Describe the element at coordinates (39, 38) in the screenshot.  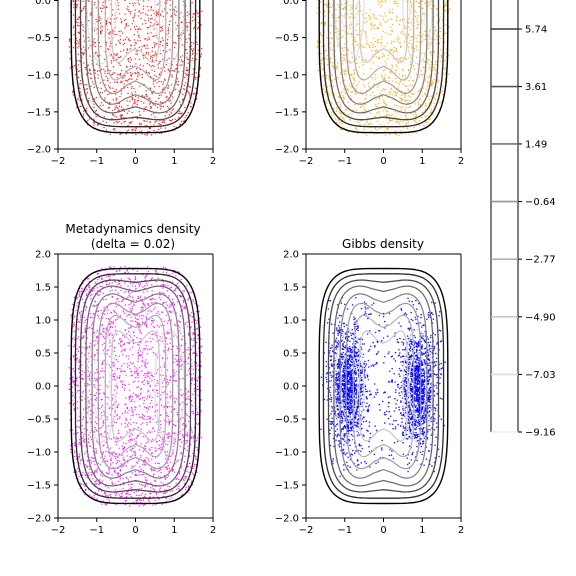
I see `y-tick-label: −0.5` at that location.